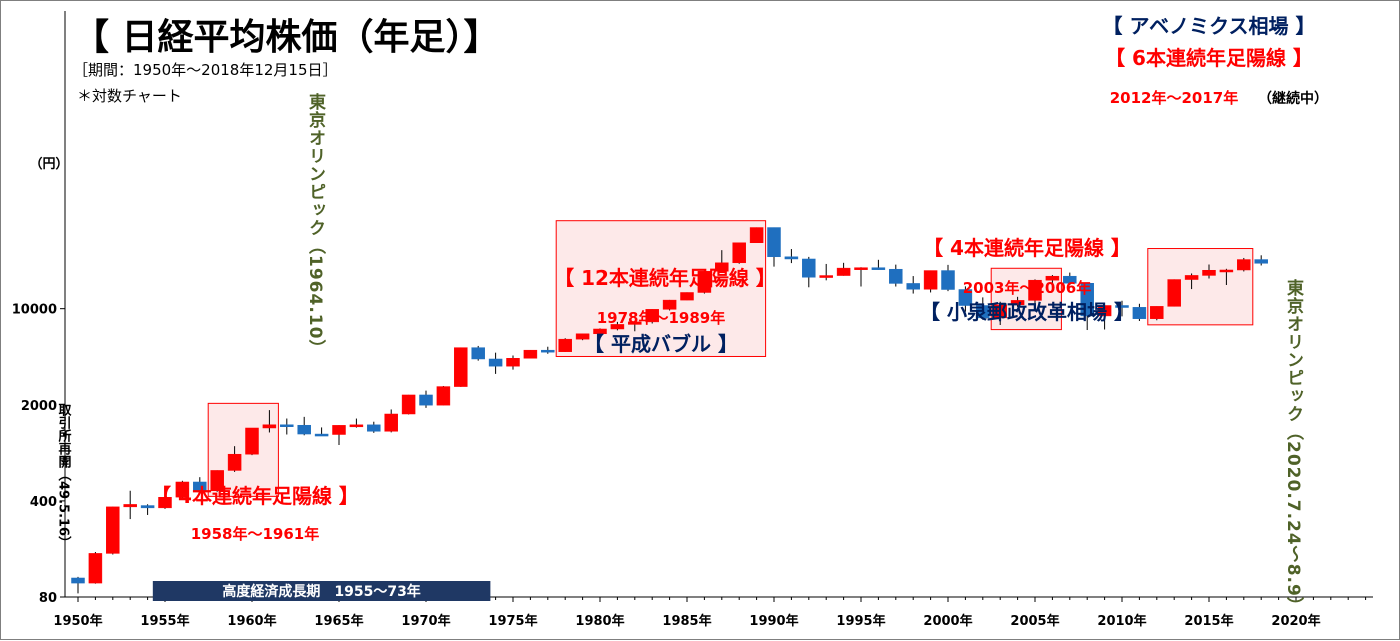 This screenshot has height=641, width=1400. Describe the element at coordinates (1191, 281) in the screenshot. I see `candle-2014` at that location.